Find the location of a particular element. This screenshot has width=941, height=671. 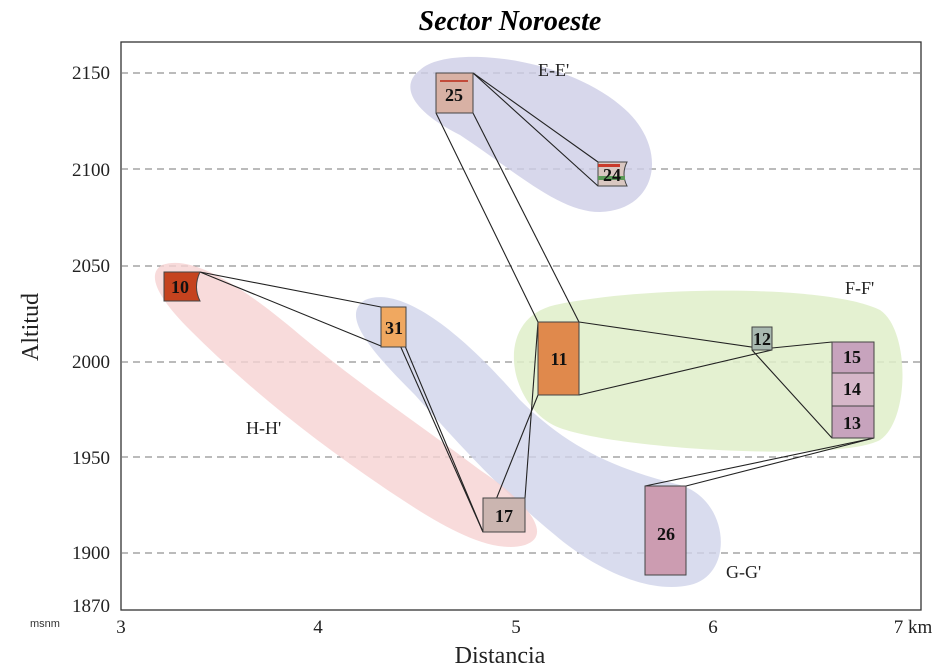

x-tick-7km: 7 km is located at coordinates (913, 627).